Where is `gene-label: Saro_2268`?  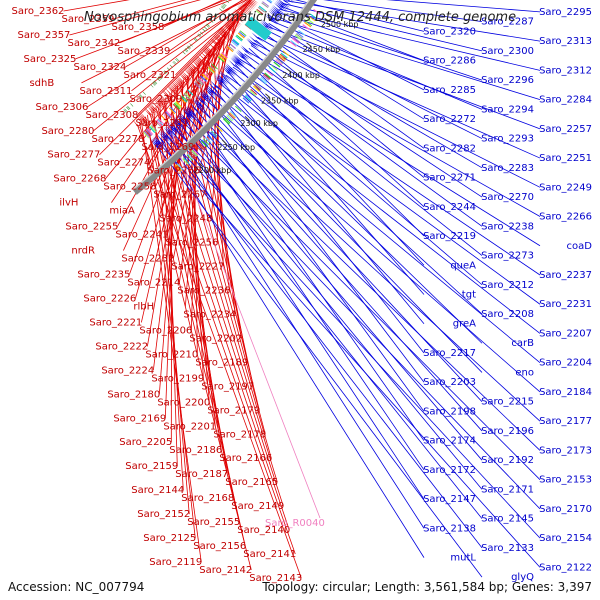
gene-label: Saro_2268 is located at coordinates (79, 179).